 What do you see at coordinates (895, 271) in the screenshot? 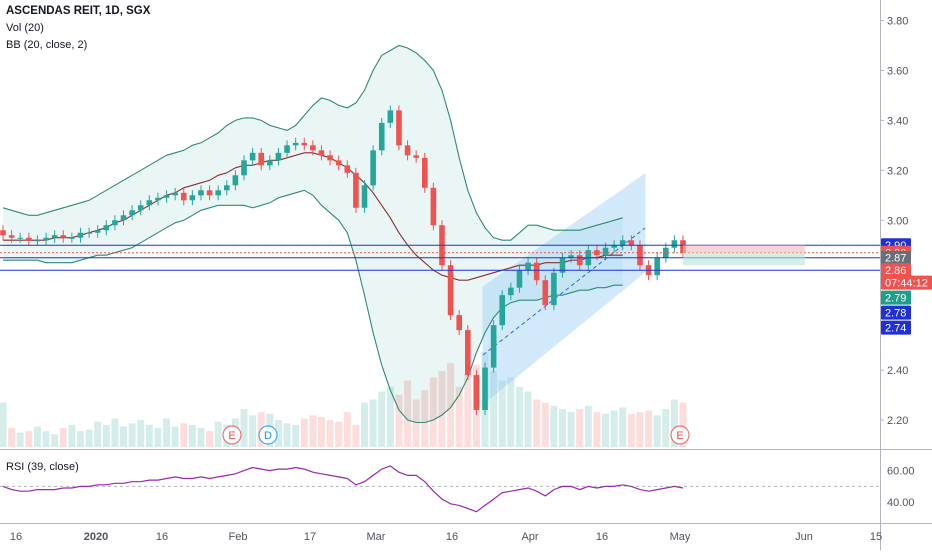
I see `price-badge-label: 2.86` at bounding box center [895, 271].